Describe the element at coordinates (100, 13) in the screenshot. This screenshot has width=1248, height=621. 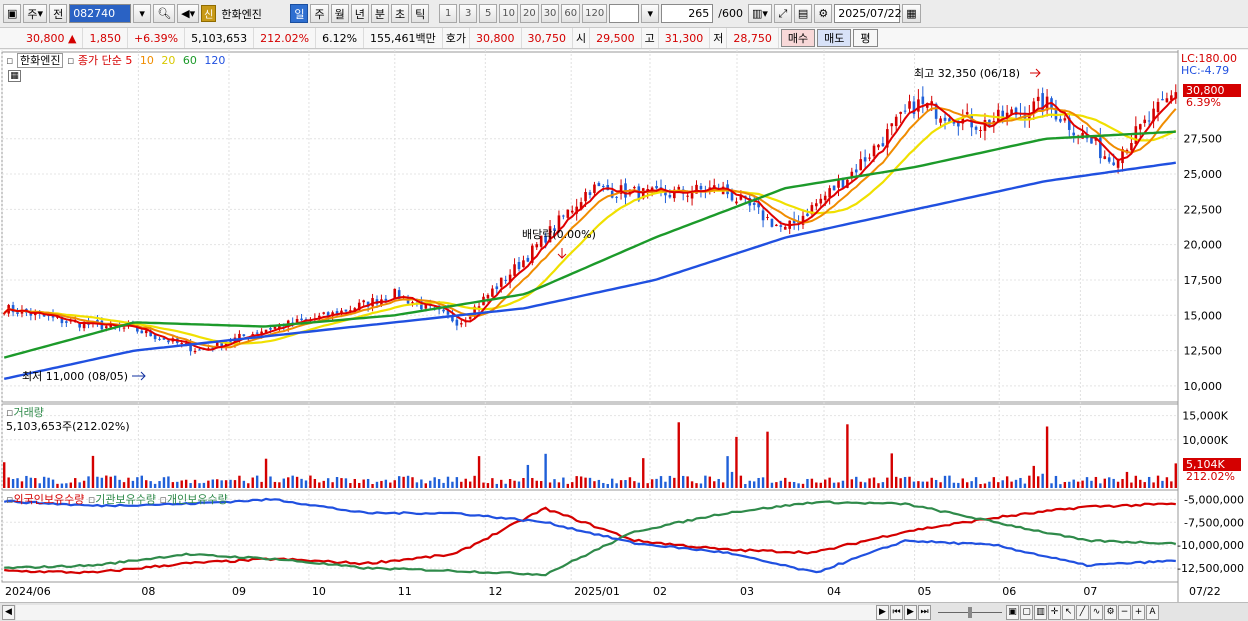
I see `code-input: 082740` at that location.